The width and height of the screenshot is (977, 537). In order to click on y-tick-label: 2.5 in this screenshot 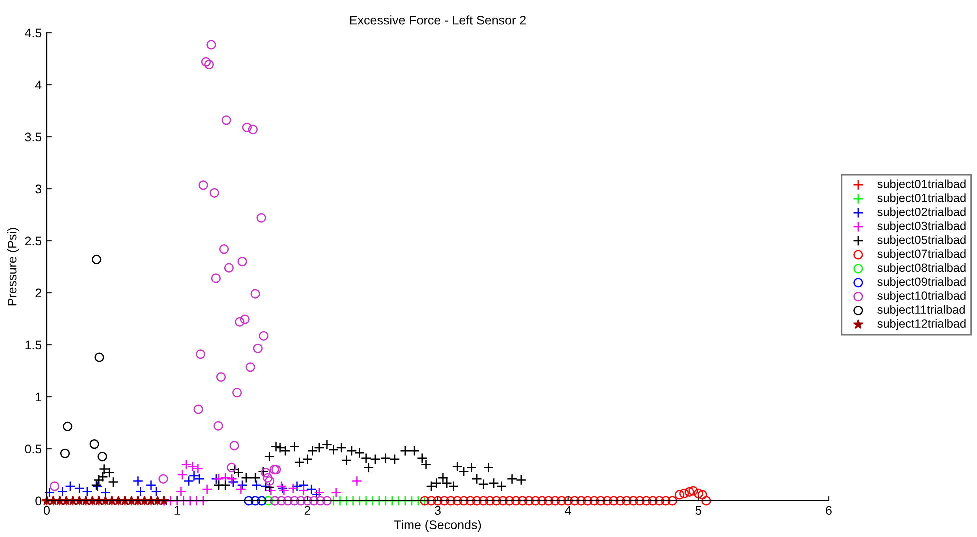, I will do `click(33, 241)`.